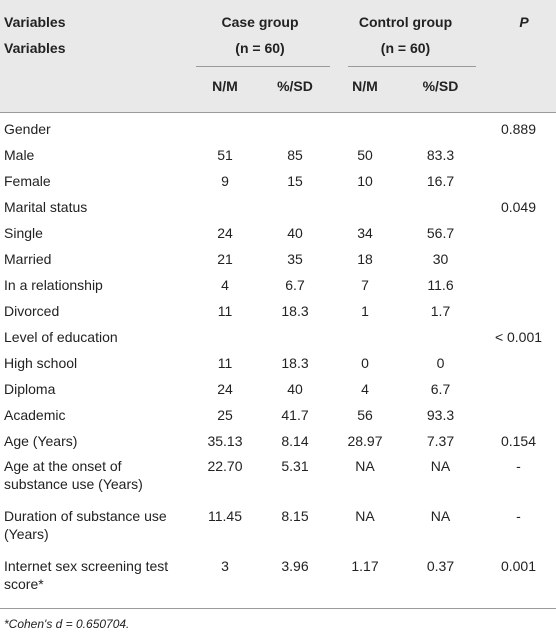  Describe the element at coordinates (30, 389) in the screenshot. I see `variable-cell: Diploma` at that location.